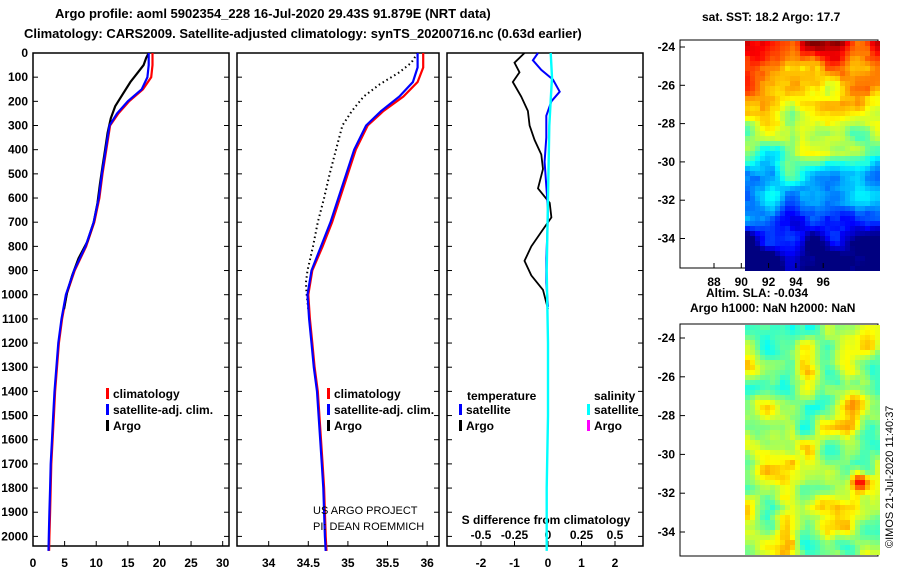 This screenshot has width=900, height=580. I want to click on temp-legend-swatch, so click(107, 393).